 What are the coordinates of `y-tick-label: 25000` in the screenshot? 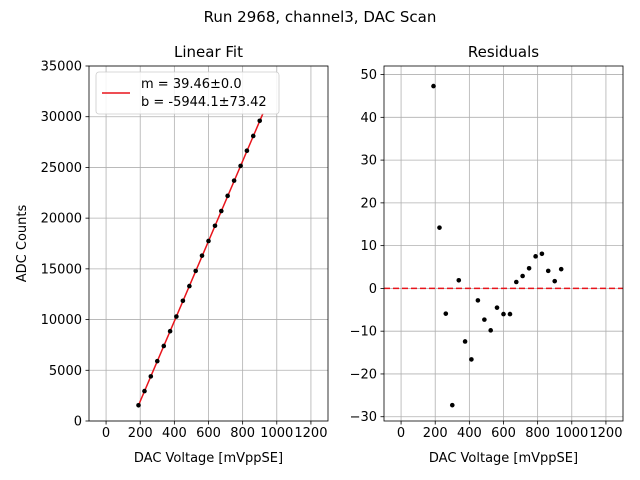 It's located at (61, 168).